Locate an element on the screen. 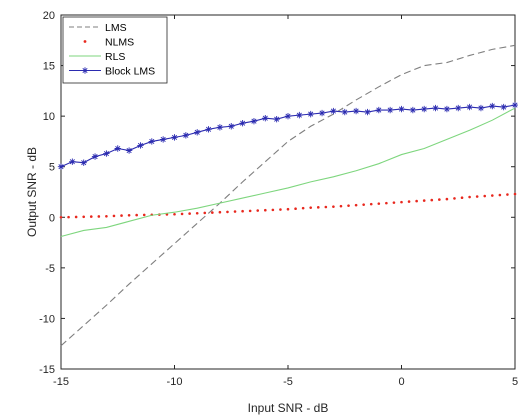  legend-marker is located at coordinates (85, 70).